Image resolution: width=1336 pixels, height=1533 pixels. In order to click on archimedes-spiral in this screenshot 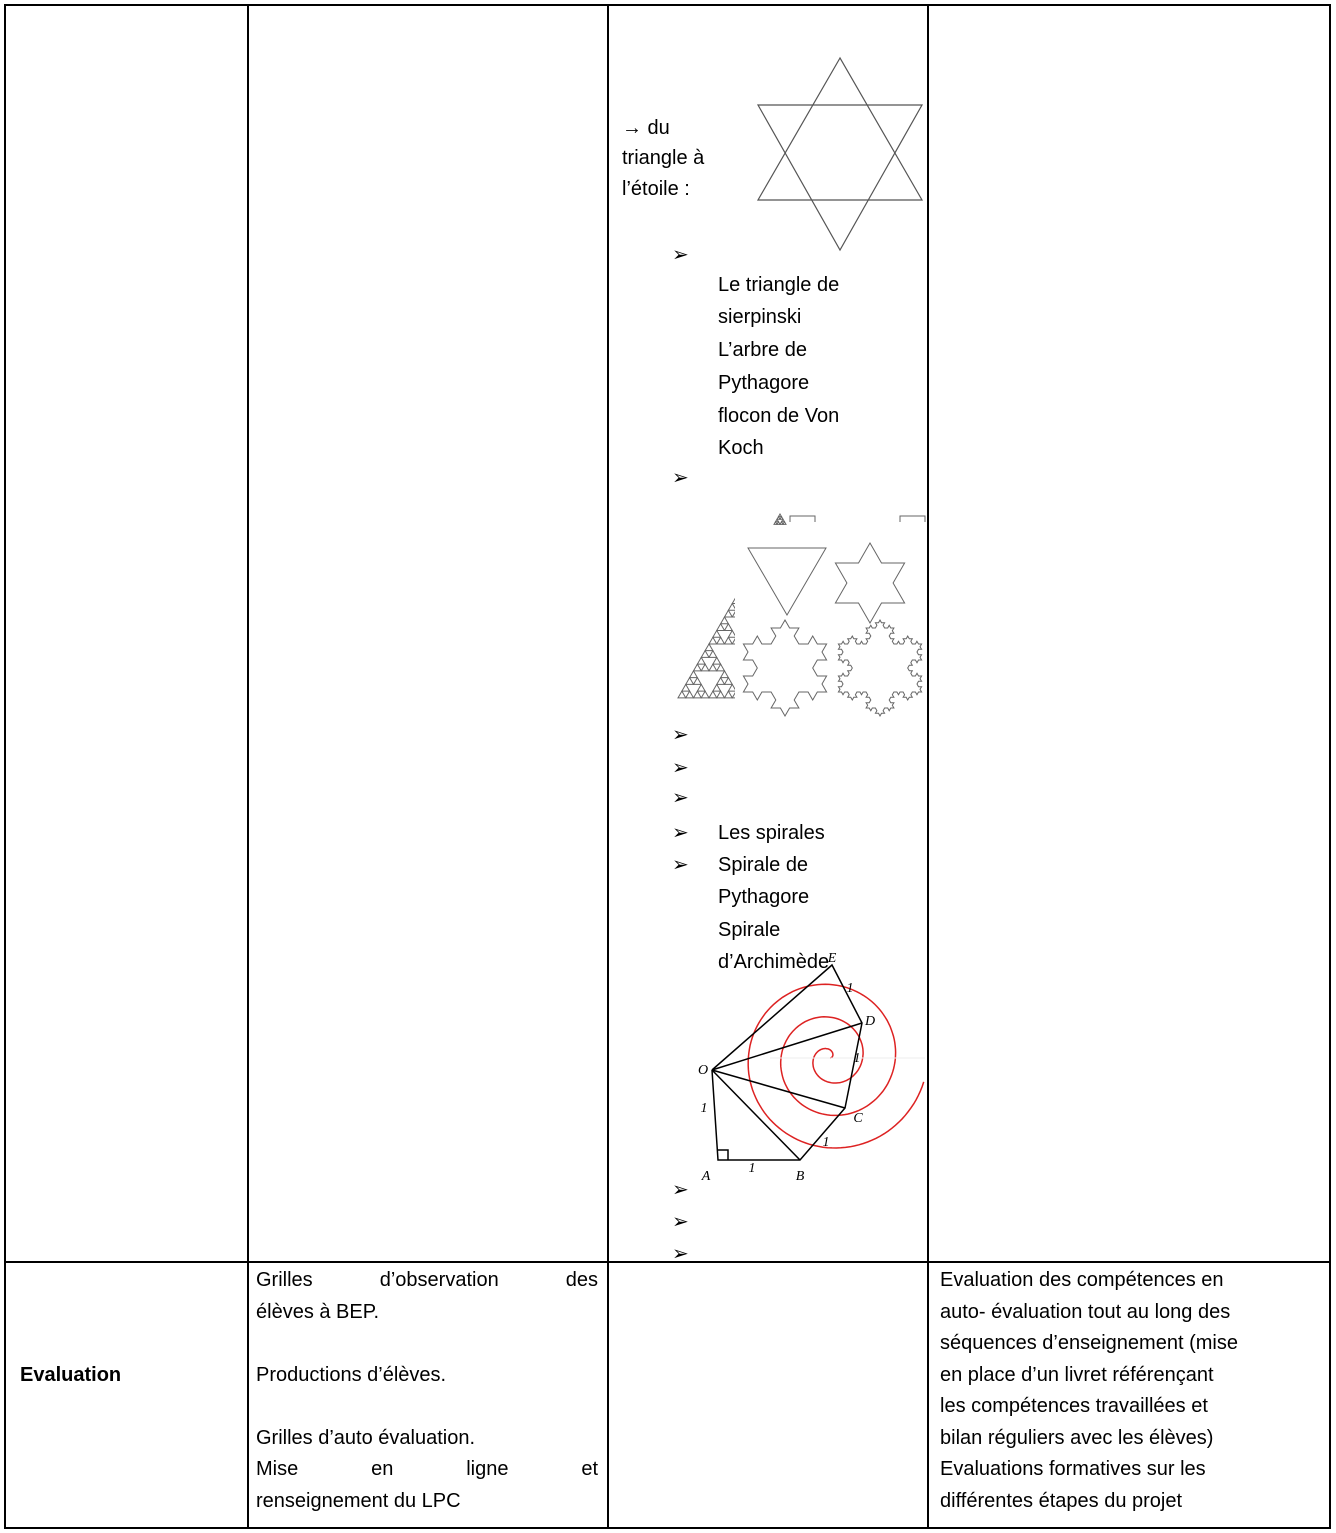, I will do `click(837, 1066)`.